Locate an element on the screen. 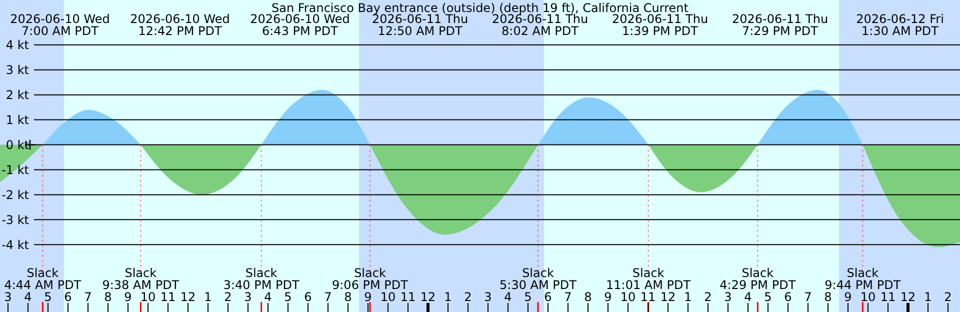 The image size is (960, 312). ref-line-label: Slack 3:40 PM PDT is located at coordinates (261, 279).